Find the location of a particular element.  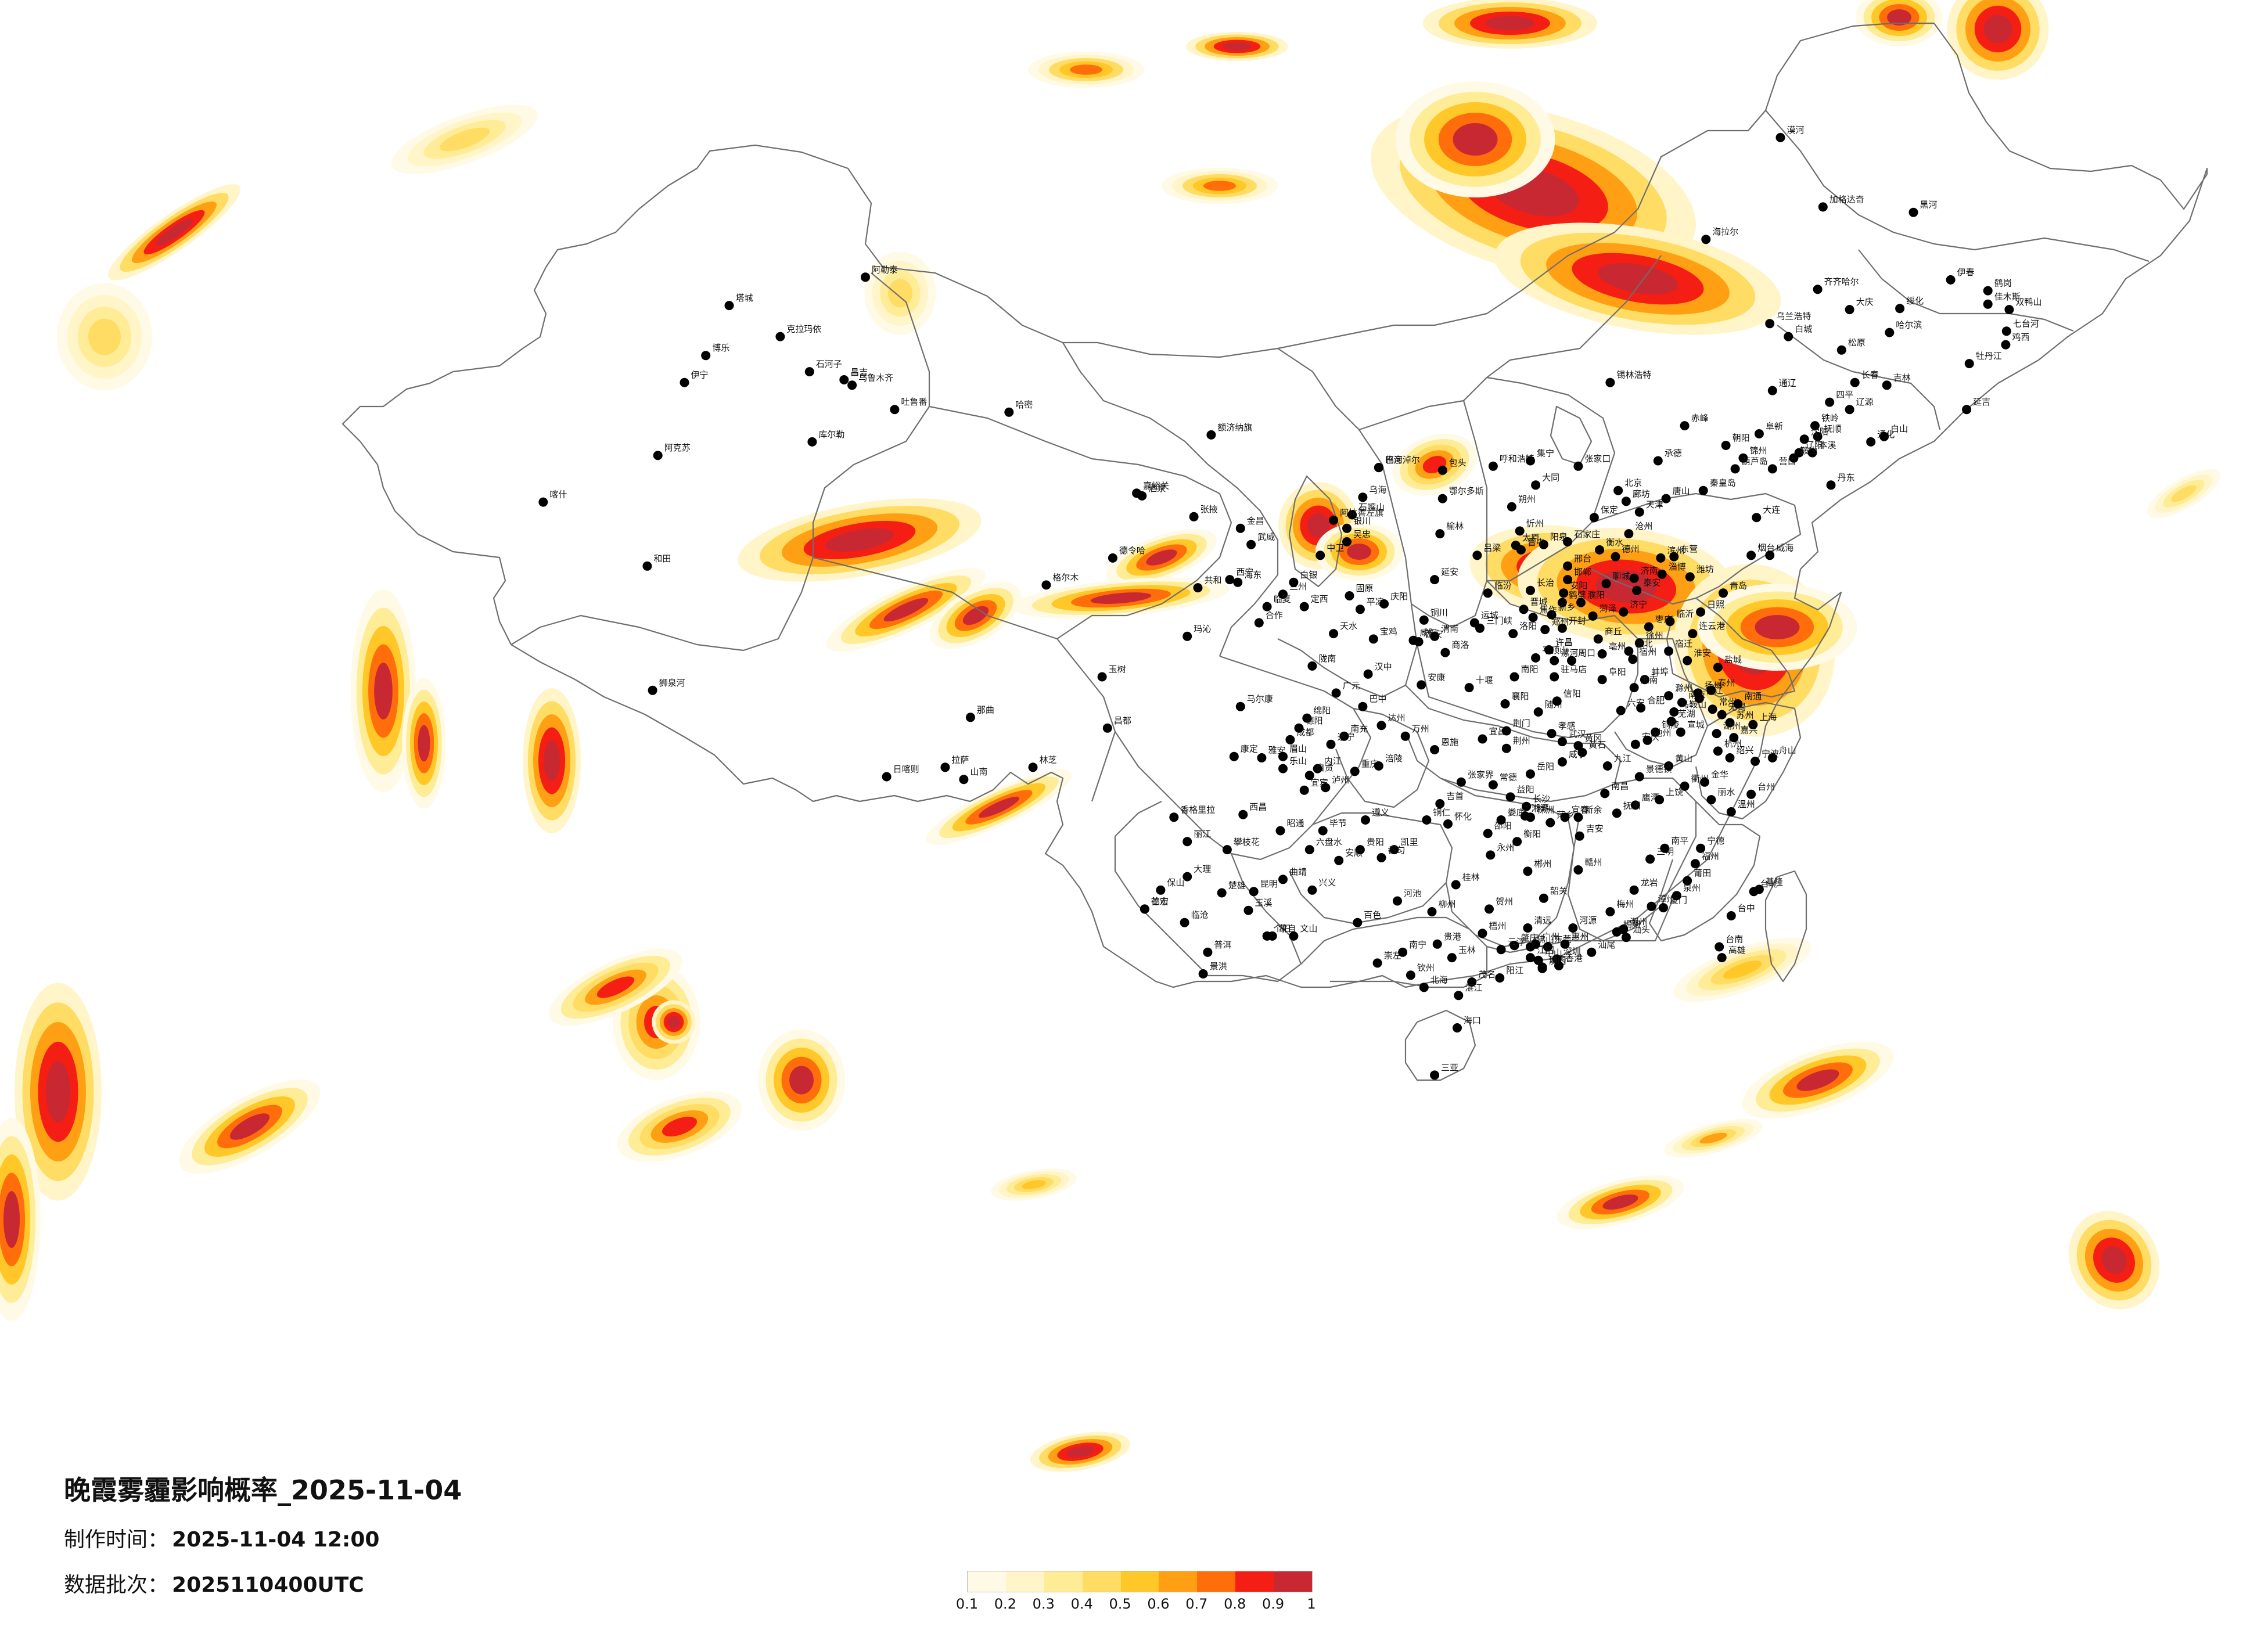

city-label: 绵阳 is located at coordinates (1322, 711).